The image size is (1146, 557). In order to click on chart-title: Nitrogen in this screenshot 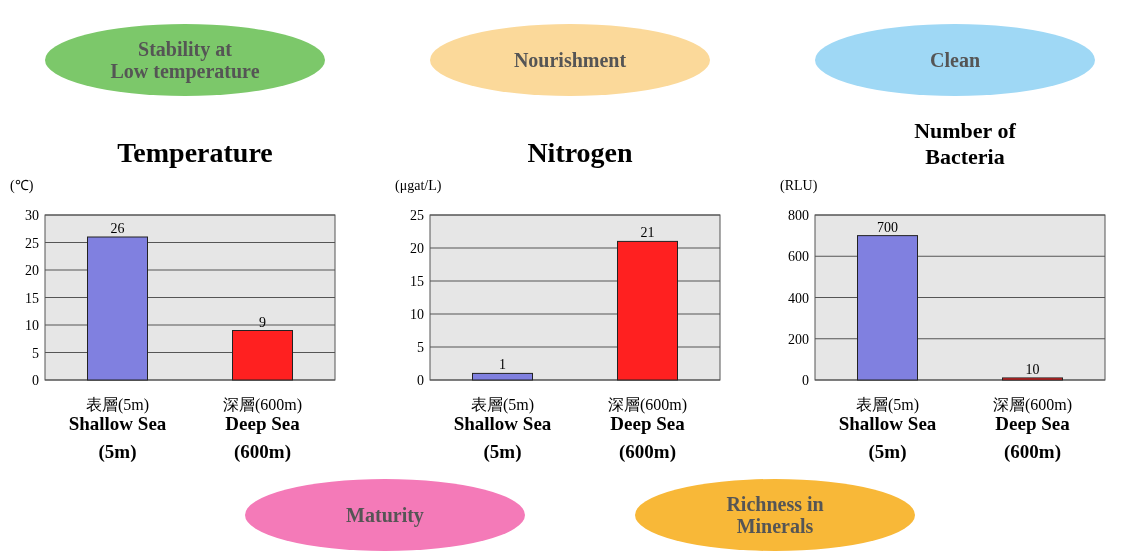, I will do `click(580, 152)`.